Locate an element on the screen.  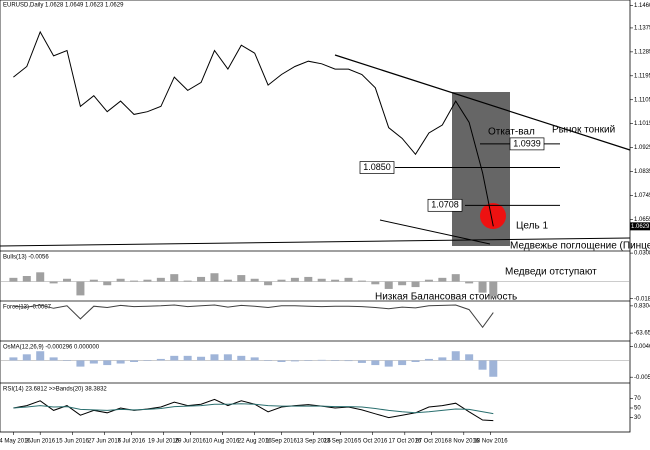
level-label: 1.0708 is located at coordinates (445, 205).